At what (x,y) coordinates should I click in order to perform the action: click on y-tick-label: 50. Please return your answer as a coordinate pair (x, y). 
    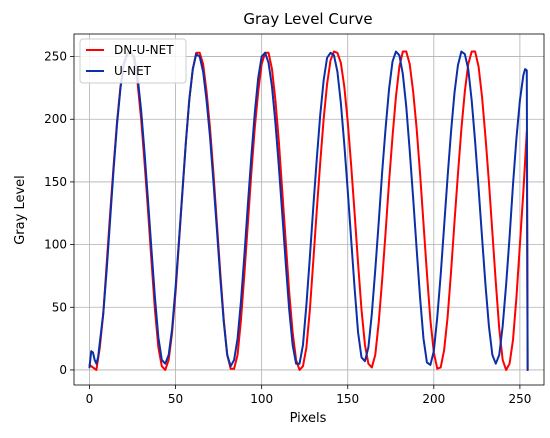
    Looking at the image, I should click on (59, 307).